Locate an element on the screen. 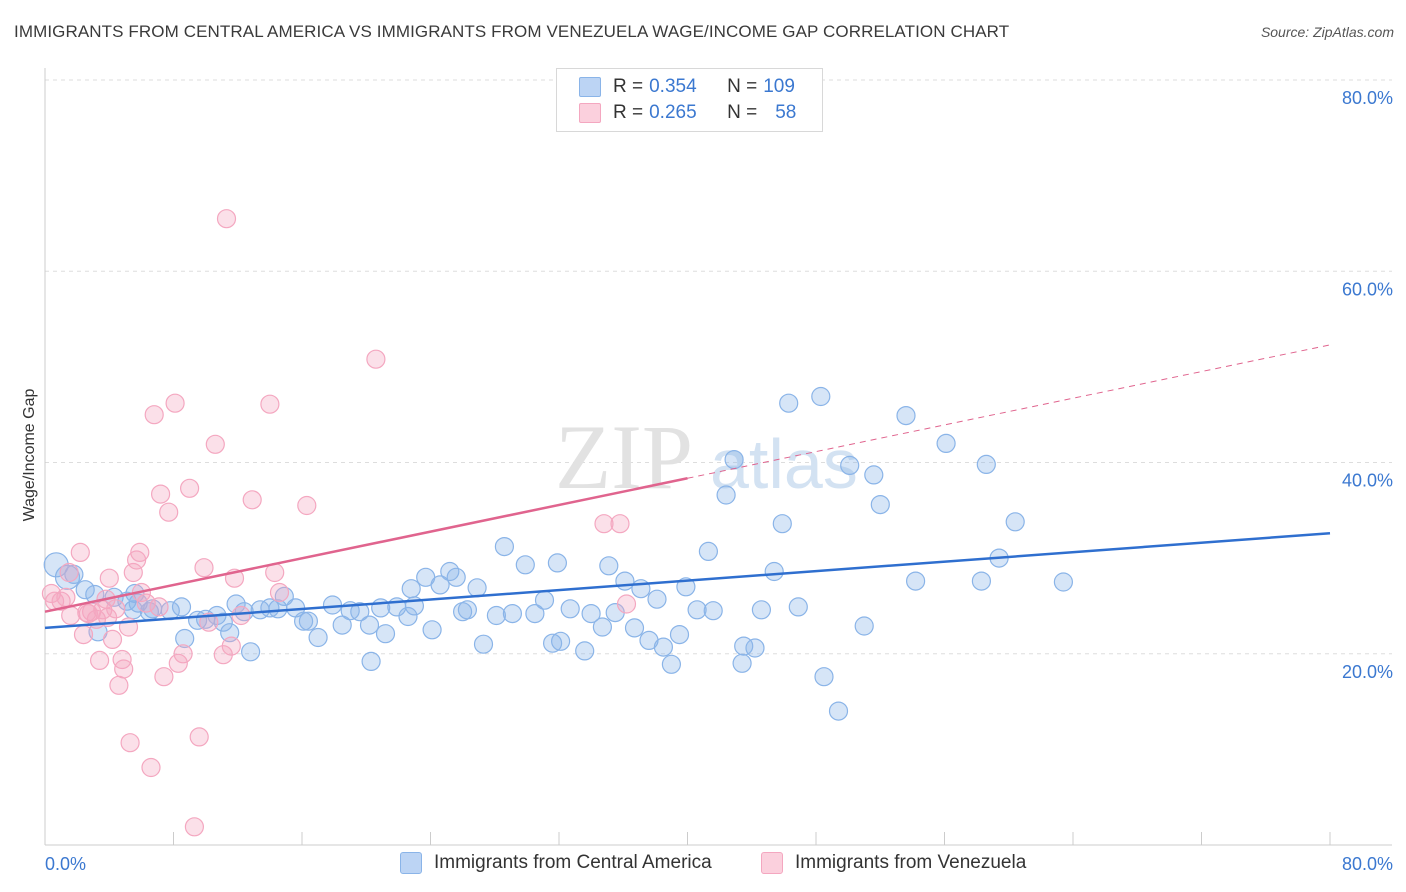 The height and width of the screenshot is (892, 1406). legend-row-central-america: R = 0.354 N = 109 is located at coordinates (687, 87).